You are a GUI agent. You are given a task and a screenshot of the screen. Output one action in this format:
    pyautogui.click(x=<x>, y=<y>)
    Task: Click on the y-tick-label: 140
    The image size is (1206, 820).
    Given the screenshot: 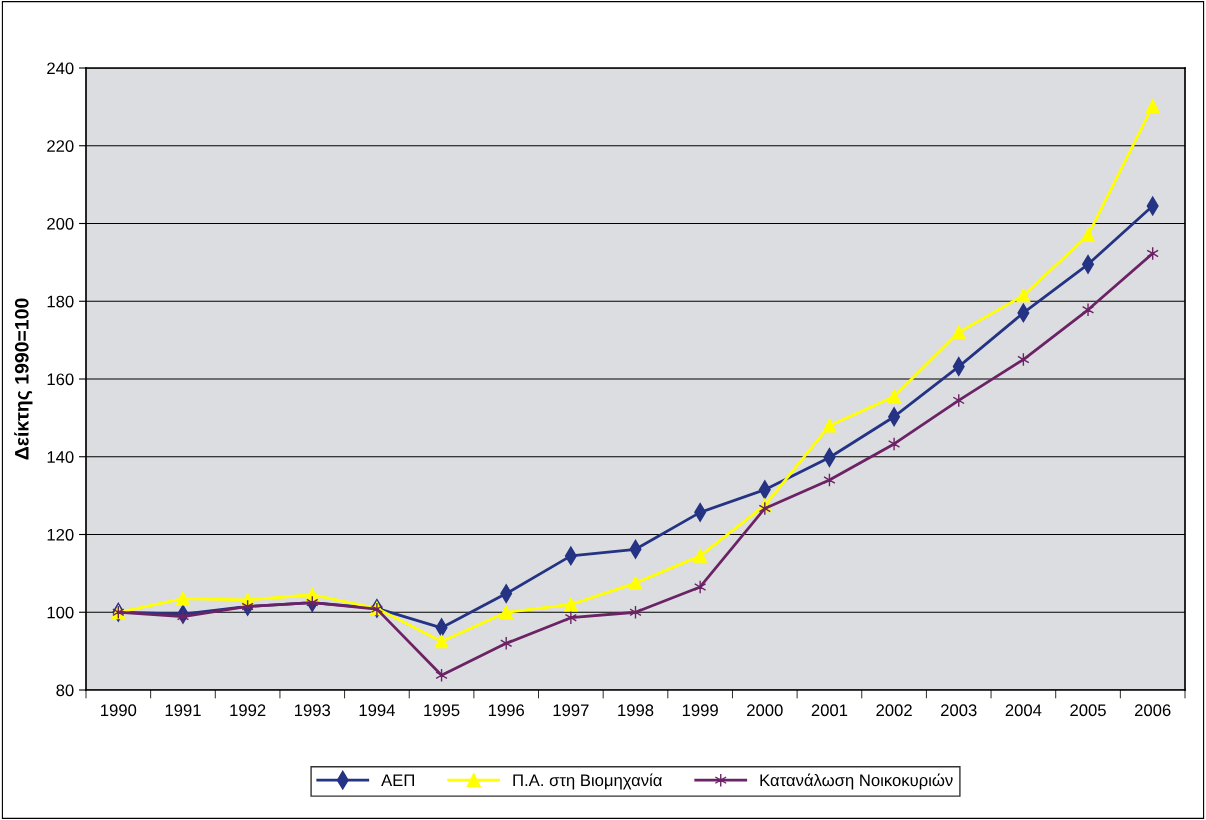 What is the action you would take?
    pyautogui.click(x=60, y=457)
    